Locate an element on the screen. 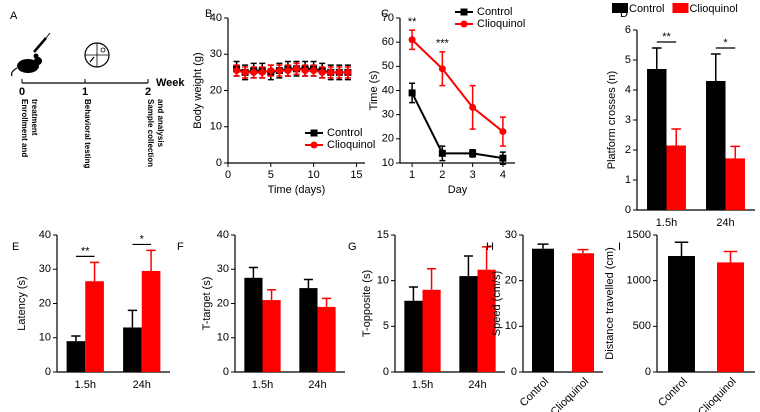 Image resolution: width=760 pixels, height=412 pixels. panel-label: G is located at coordinates (352, 247).